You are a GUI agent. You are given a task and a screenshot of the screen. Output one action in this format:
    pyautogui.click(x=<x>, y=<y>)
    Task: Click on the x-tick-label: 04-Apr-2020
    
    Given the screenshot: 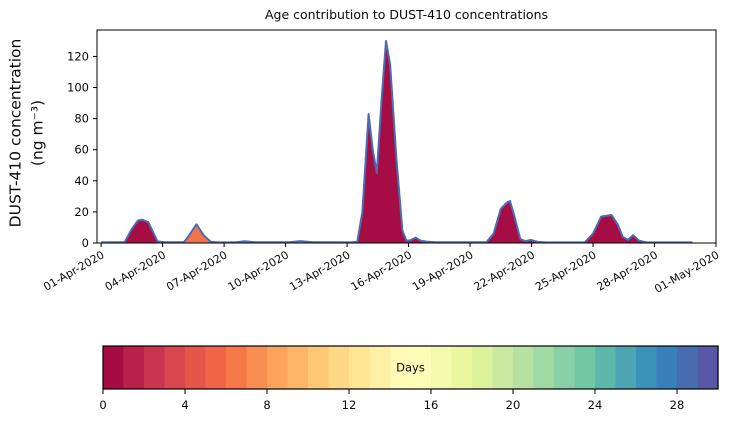 What is the action you would take?
    pyautogui.click(x=135, y=270)
    